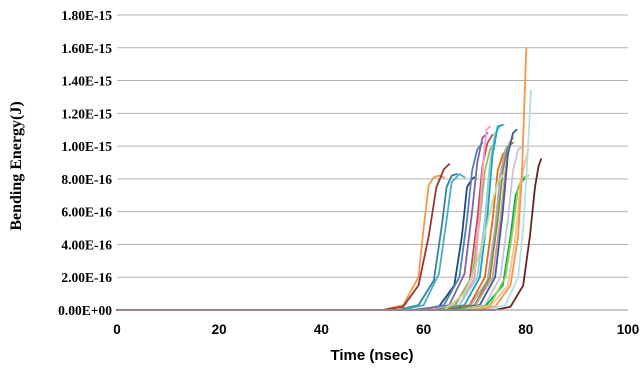 The height and width of the screenshot is (372, 642). Describe the element at coordinates (423, 329) in the screenshot. I see `x-tick-label: 60` at that location.